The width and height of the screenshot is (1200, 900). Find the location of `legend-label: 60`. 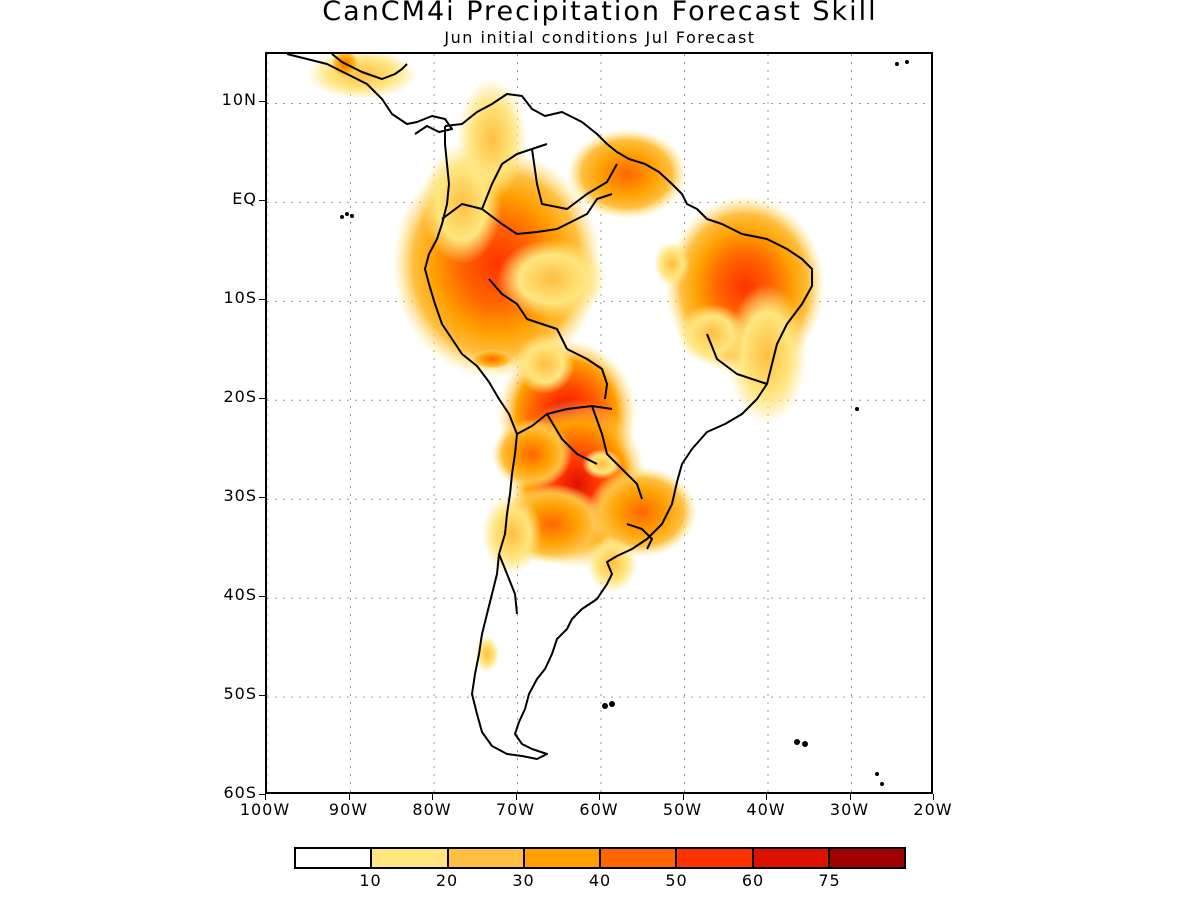

legend-label: 60 is located at coordinates (753, 880).